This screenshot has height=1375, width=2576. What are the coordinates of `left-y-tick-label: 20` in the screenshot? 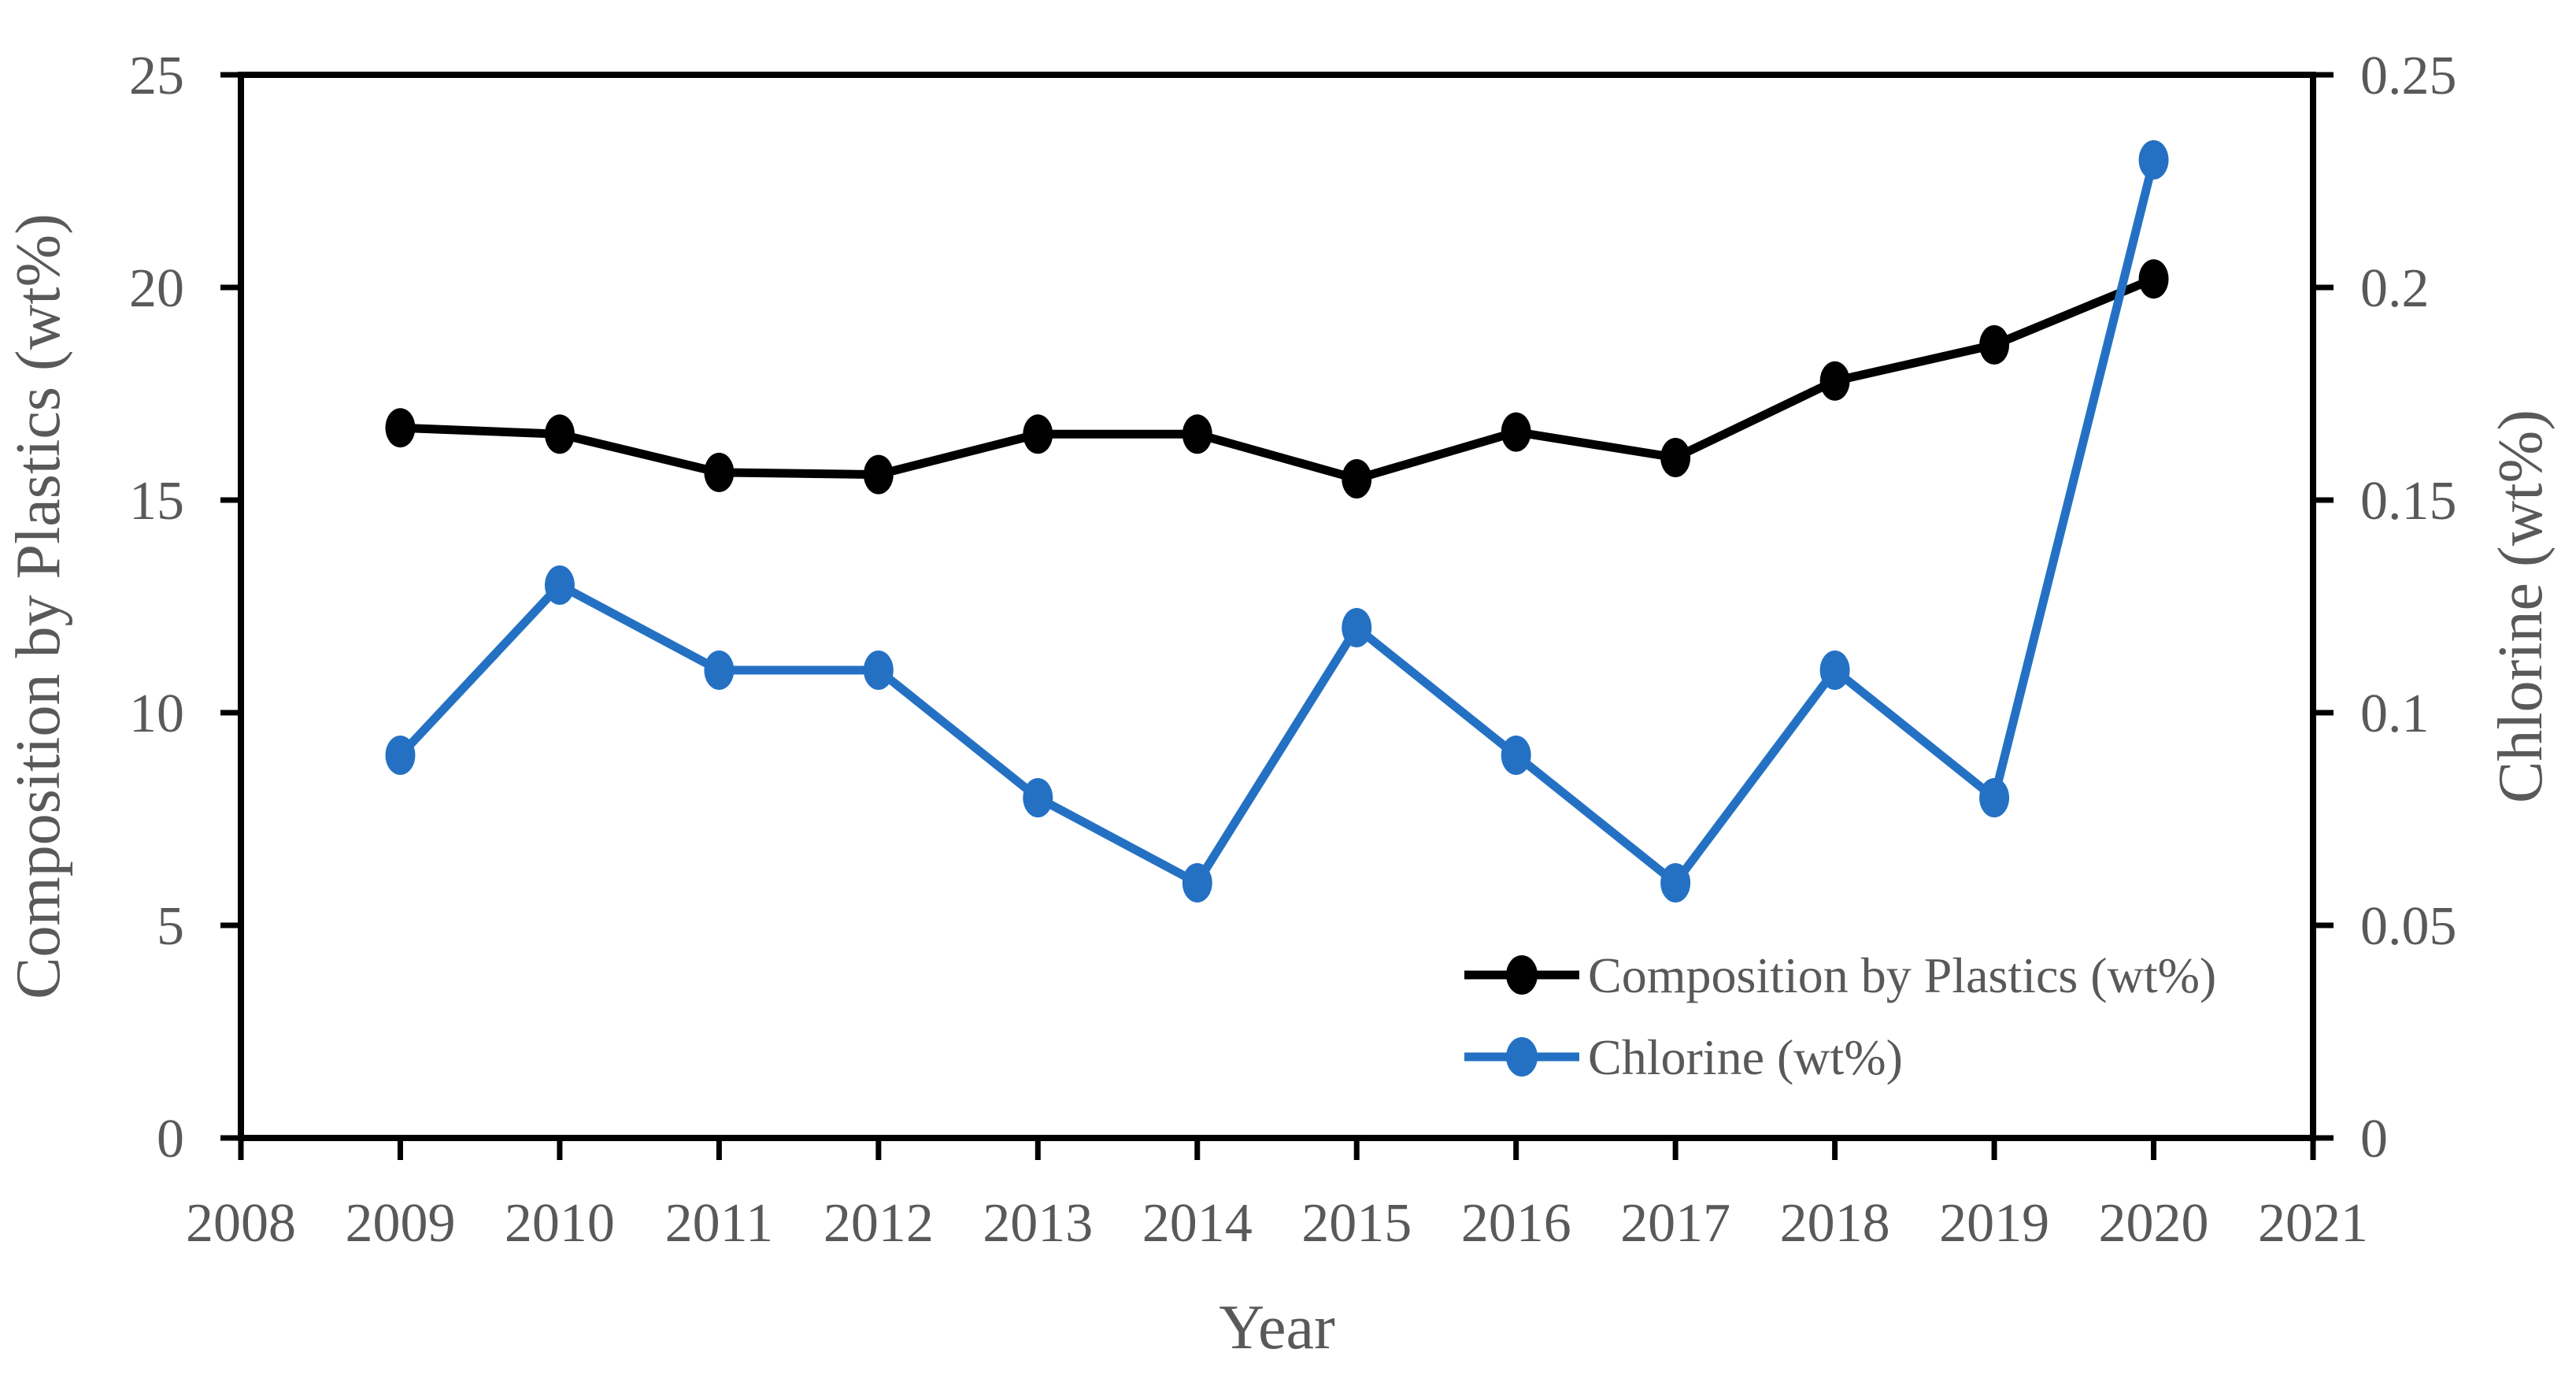 It's located at (156, 288).